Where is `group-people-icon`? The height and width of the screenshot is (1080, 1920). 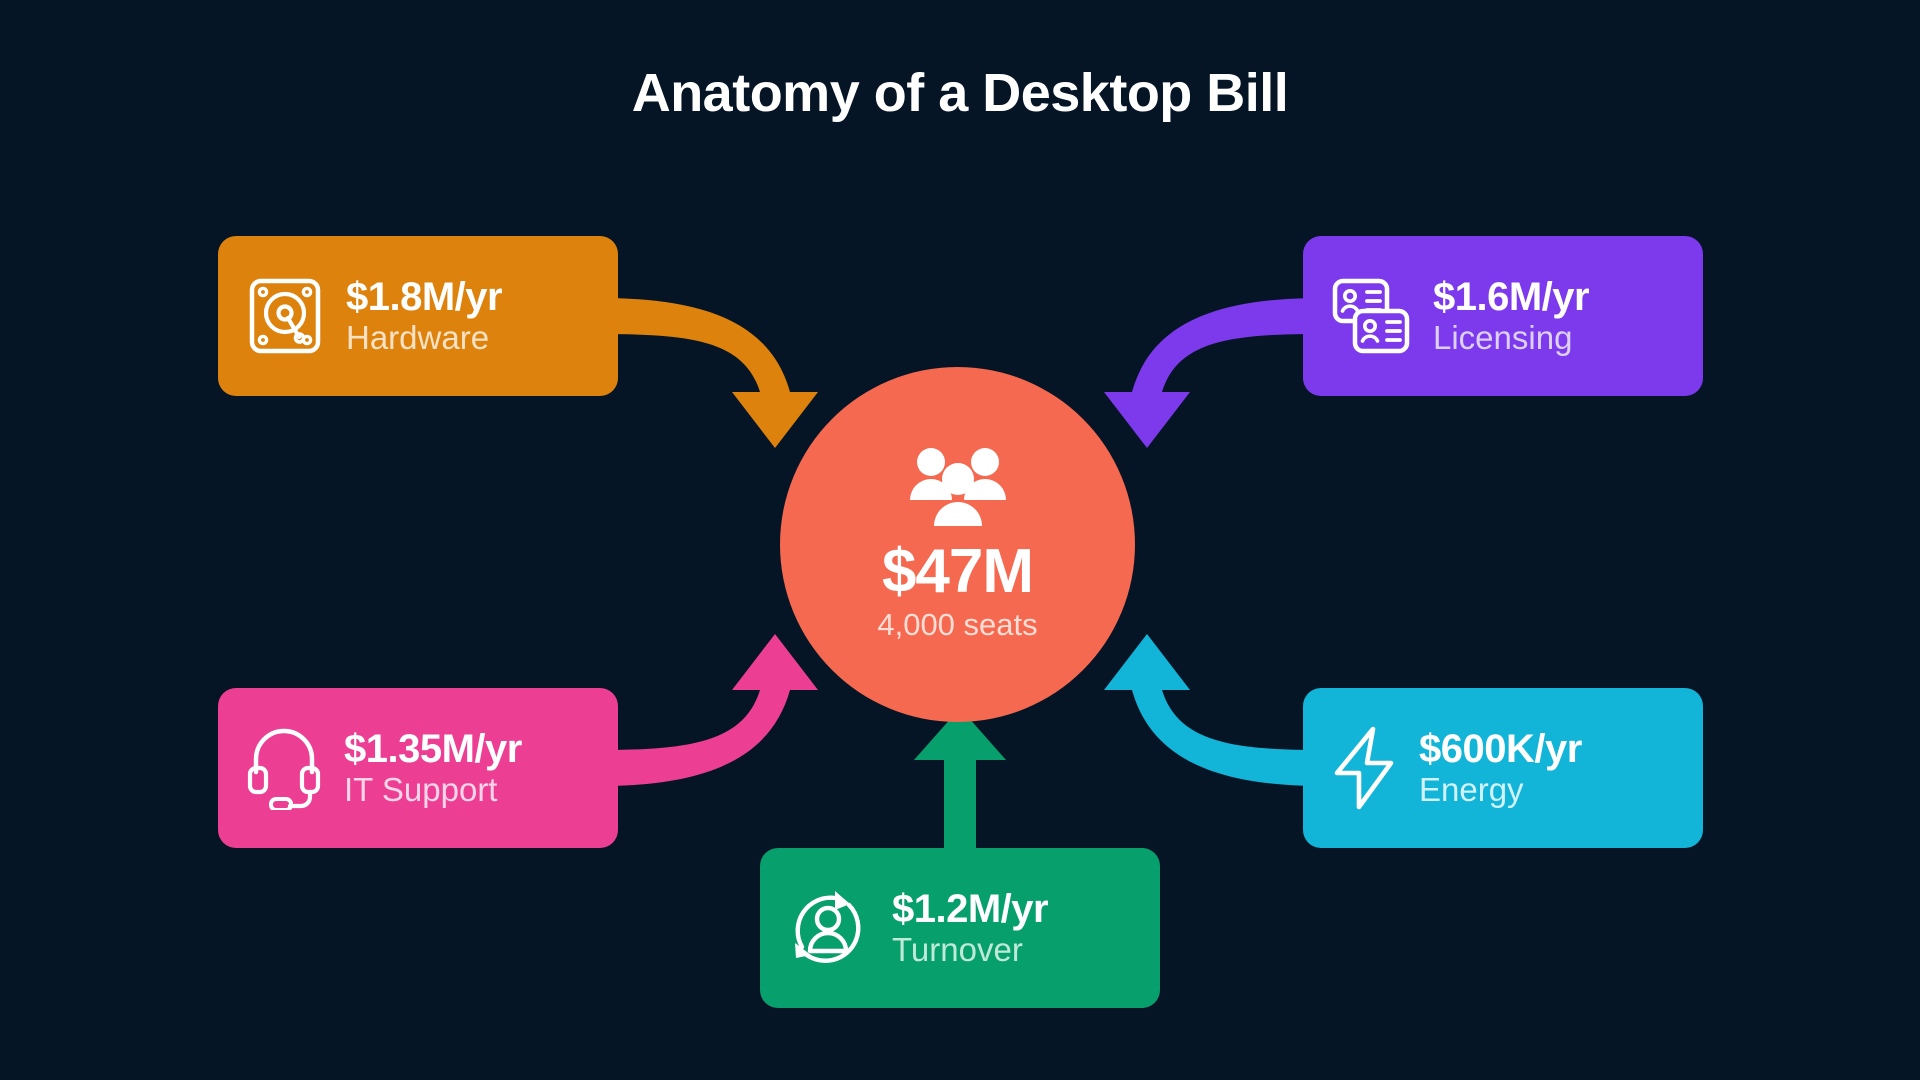 group-people-icon is located at coordinates (957, 486).